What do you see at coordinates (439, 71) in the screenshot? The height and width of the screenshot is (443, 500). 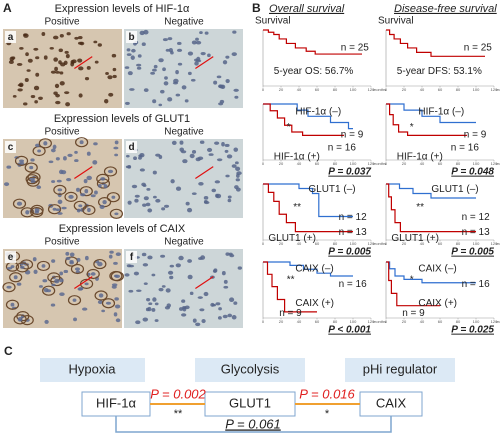 I see `curve-label: 5-year DFS: 53.1%` at bounding box center [439, 71].